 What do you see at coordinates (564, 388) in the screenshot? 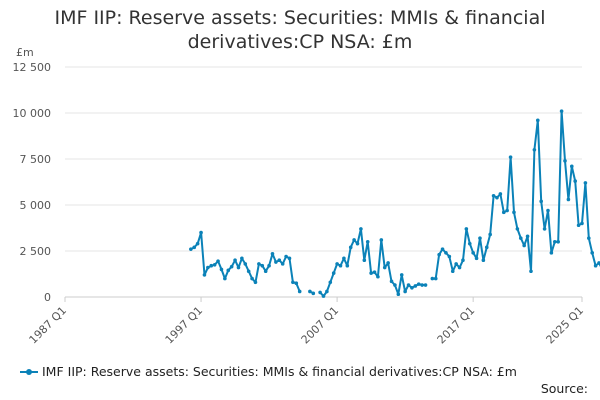
I see `source-label: Source:` at bounding box center [564, 388].